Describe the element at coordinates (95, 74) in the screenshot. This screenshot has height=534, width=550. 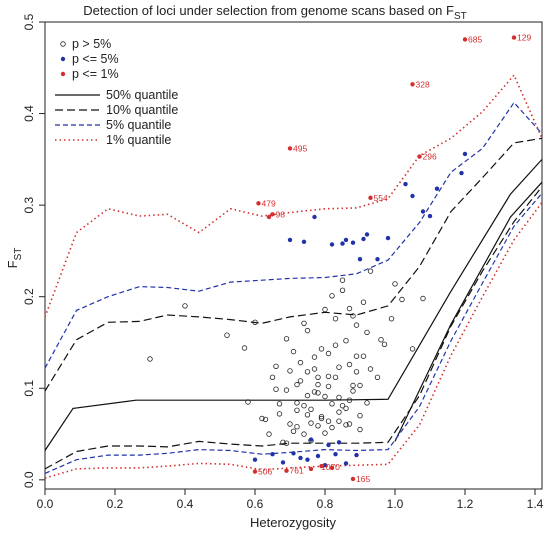
I see `legend-label-2: p <= 1%` at that location.